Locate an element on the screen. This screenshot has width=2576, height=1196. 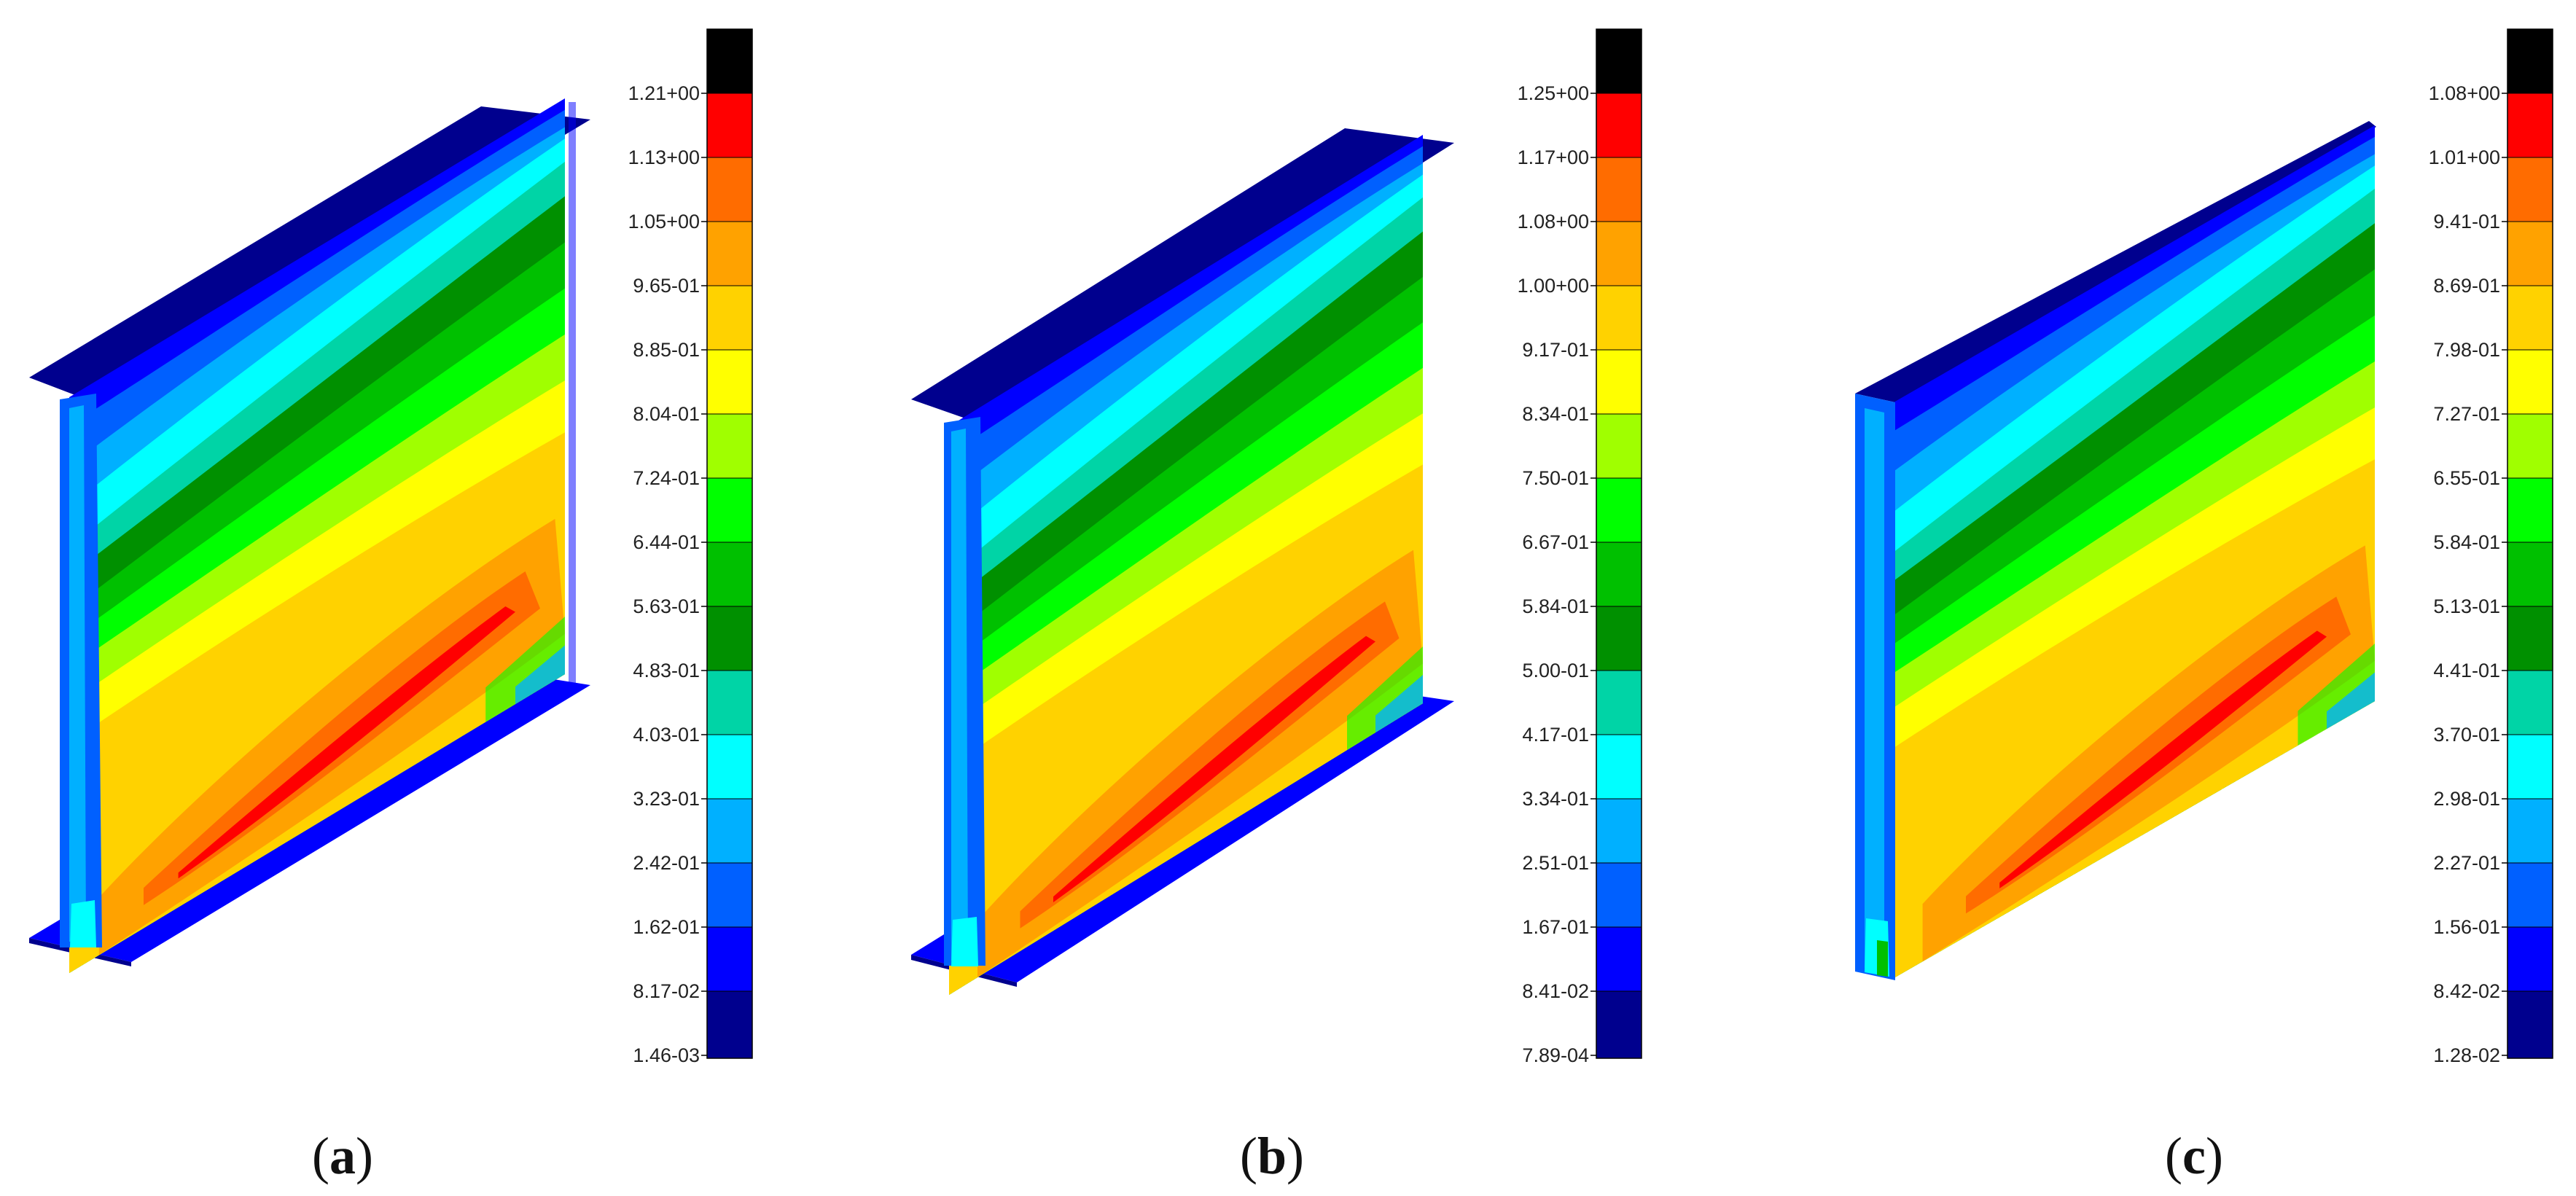
panel-c-tick-label: 1.56-01 is located at coordinates (2466, 927).